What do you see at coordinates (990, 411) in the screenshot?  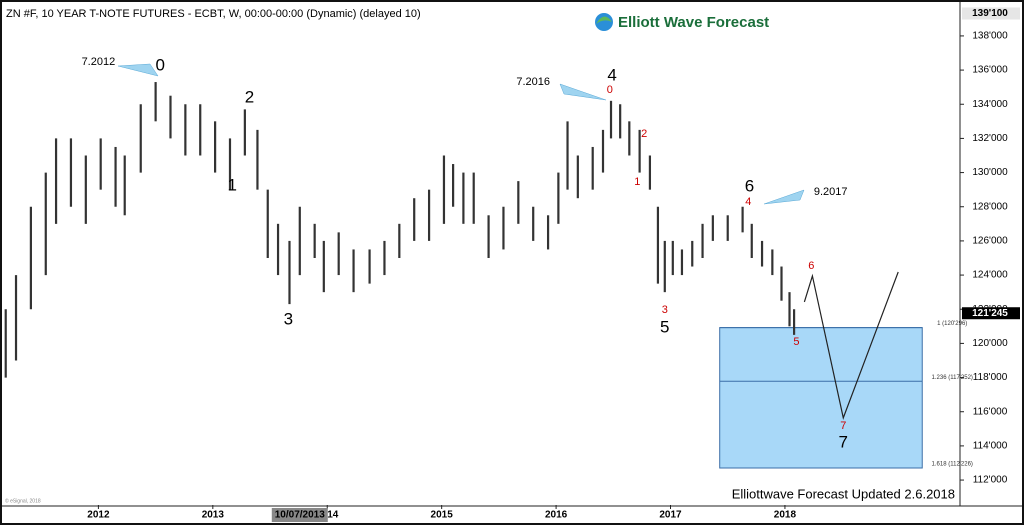 I see `y-tick-label: 116'000` at bounding box center [990, 411].